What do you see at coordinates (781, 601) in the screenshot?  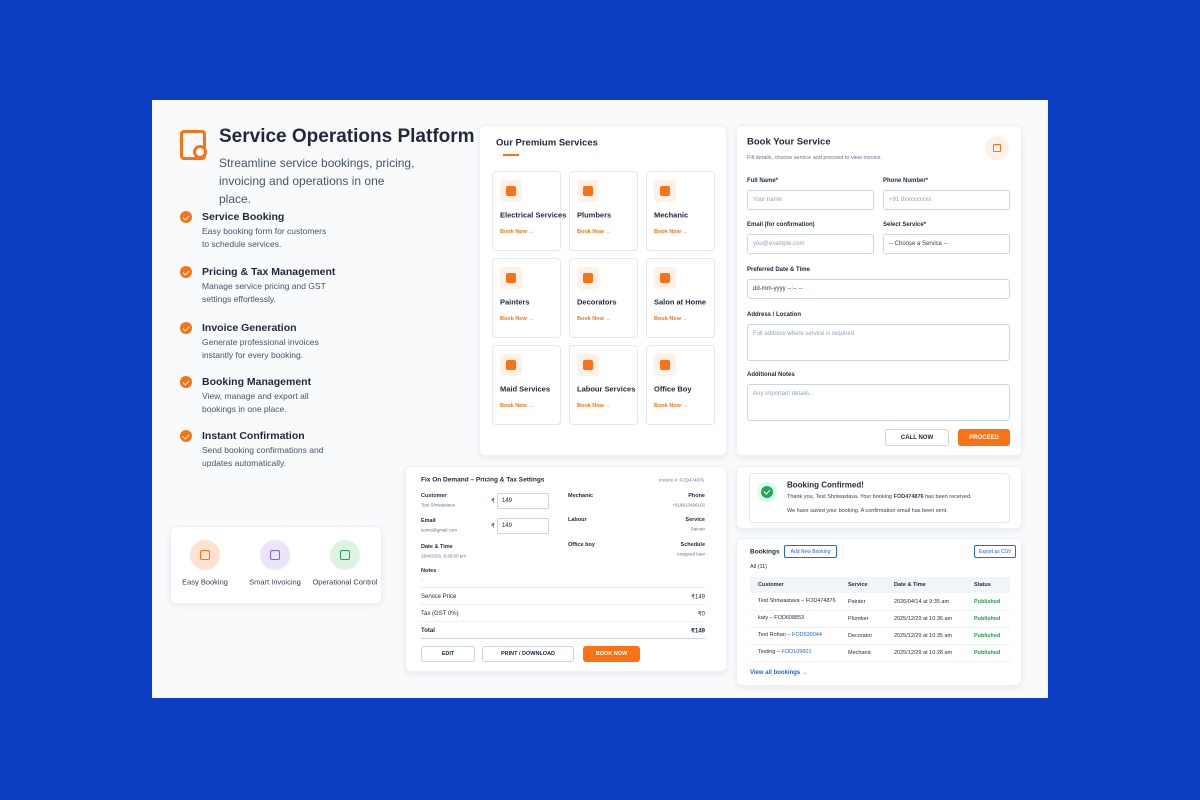 I see `customer-name: Test Shriwastava –` at bounding box center [781, 601].